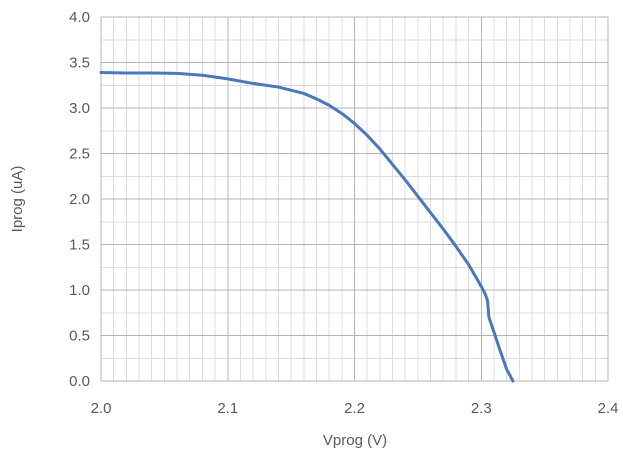 The image size is (623, 453). Describe the element at coordinates (79, 381) in the screenshot. I see `y-tick-label: 0.0` at that location.